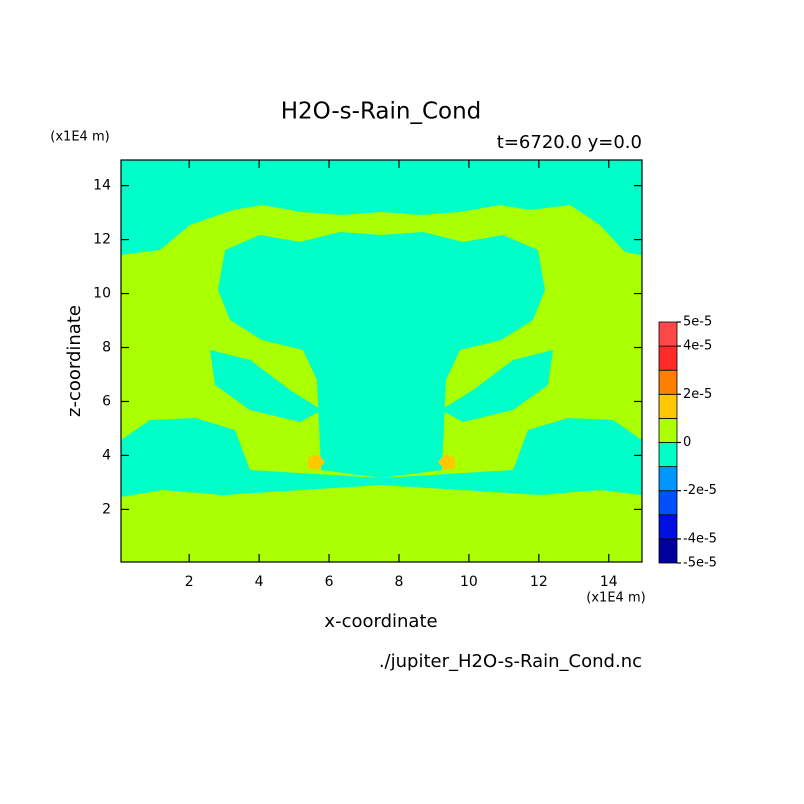  Describe the element at coordinates (539, 582) in the screenshot. I see `x-tick-label: 12` at that location.